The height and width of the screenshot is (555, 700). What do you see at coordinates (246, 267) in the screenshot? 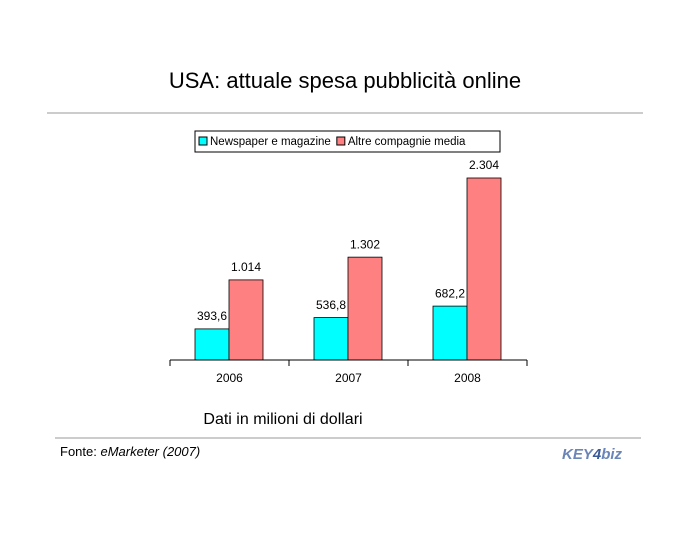
I see `value-label: 1.014` at bounding box center [246, 267].